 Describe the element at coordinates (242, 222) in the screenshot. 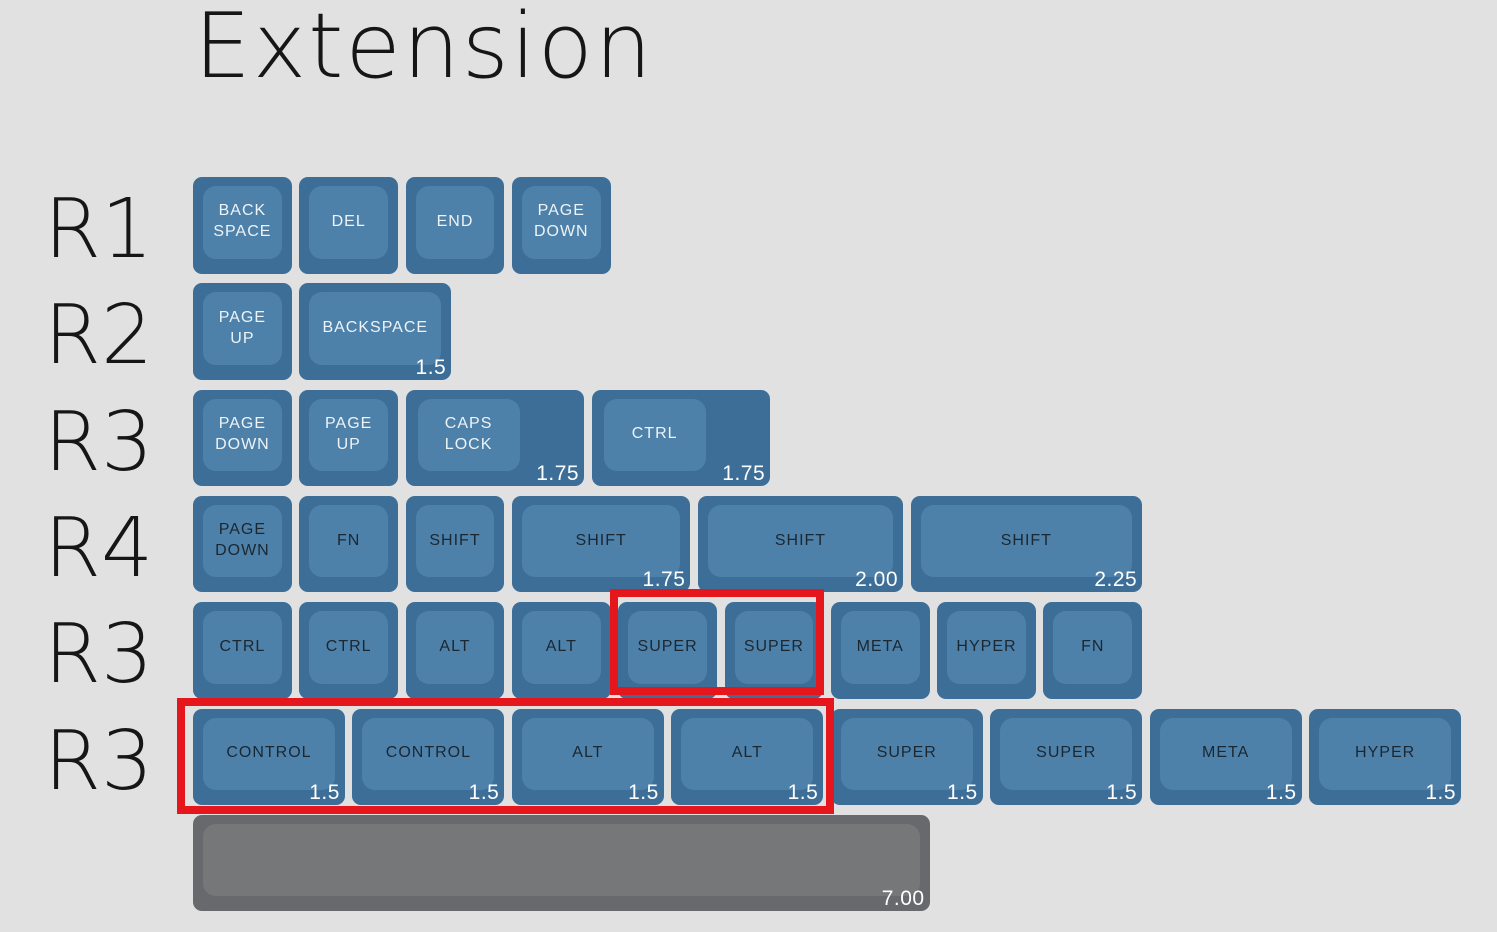

I see `keycap-top: BACK SPACE` at that location.